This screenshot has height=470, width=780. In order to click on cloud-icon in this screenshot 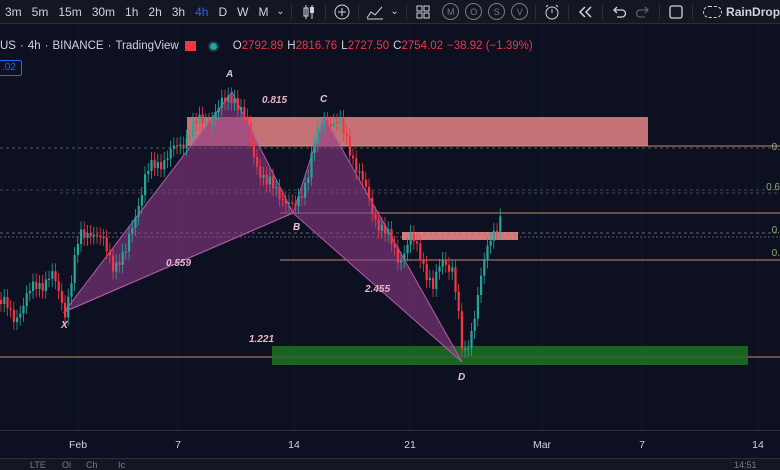, I will do `click(713, 11)`.